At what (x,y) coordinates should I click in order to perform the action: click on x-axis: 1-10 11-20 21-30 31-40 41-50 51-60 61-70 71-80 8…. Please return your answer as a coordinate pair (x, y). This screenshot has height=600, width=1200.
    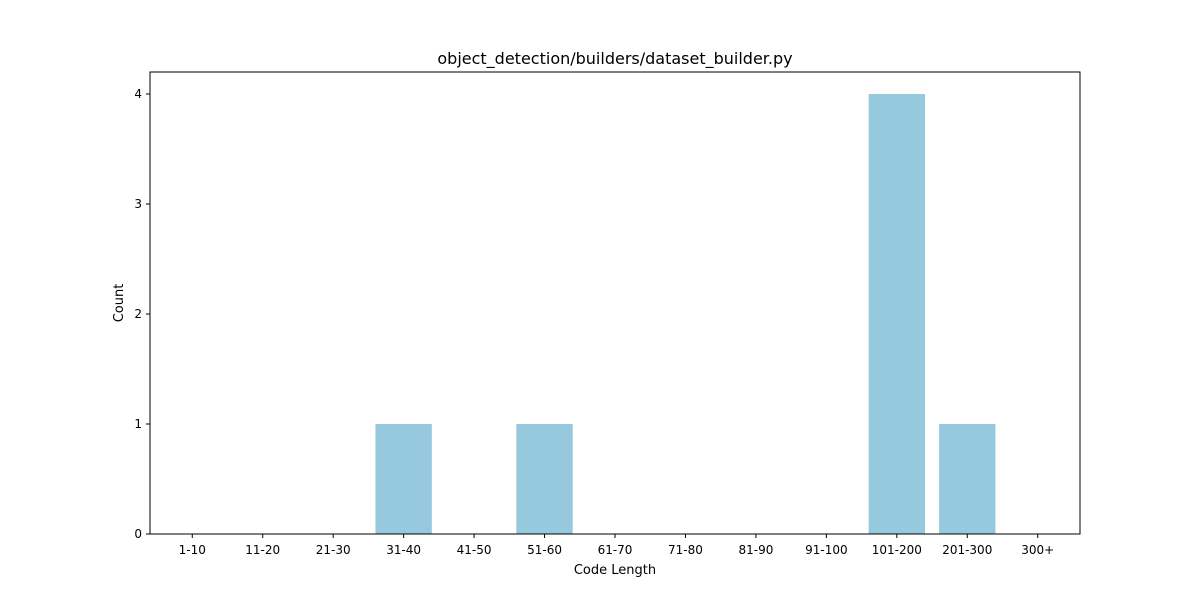
    Looking at the image, I should click on (616, 545).